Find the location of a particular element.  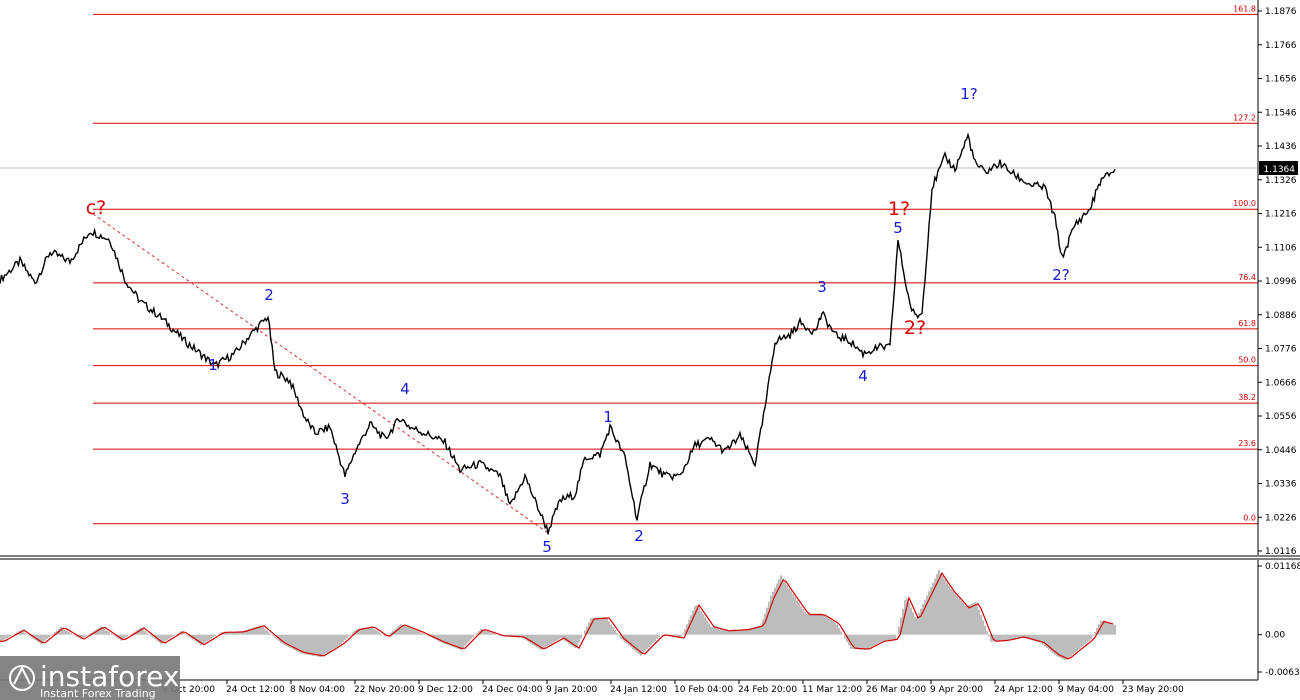

price-axis-tick: 1.1106 is located at coordinates (1281, 248).